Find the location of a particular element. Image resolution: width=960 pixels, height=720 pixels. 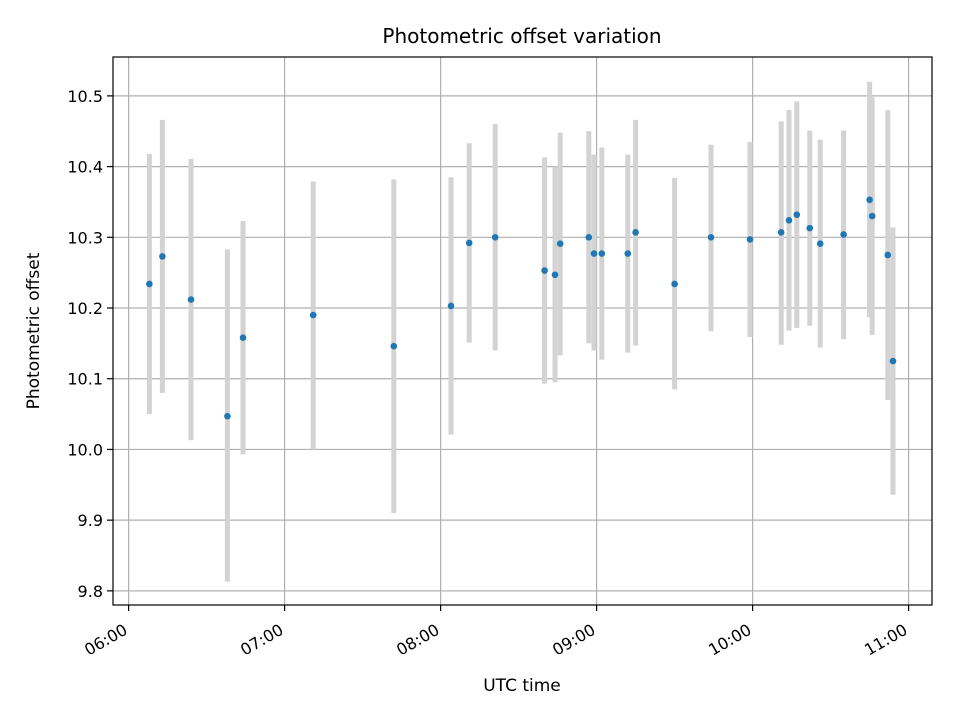

y-tick-label: 10.0 is located at coordinates (85, 449).